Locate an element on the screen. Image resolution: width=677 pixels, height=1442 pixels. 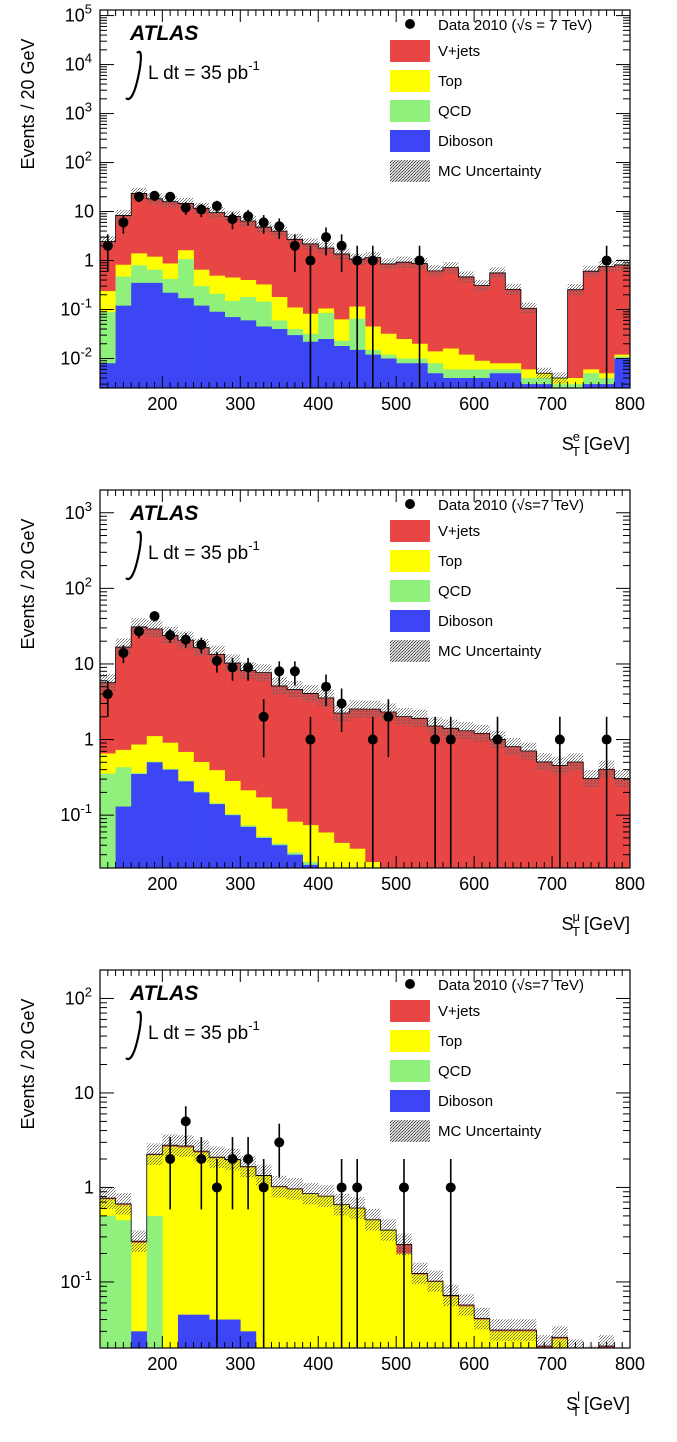
integral-sign-icon is located at coordinates (133, 75).